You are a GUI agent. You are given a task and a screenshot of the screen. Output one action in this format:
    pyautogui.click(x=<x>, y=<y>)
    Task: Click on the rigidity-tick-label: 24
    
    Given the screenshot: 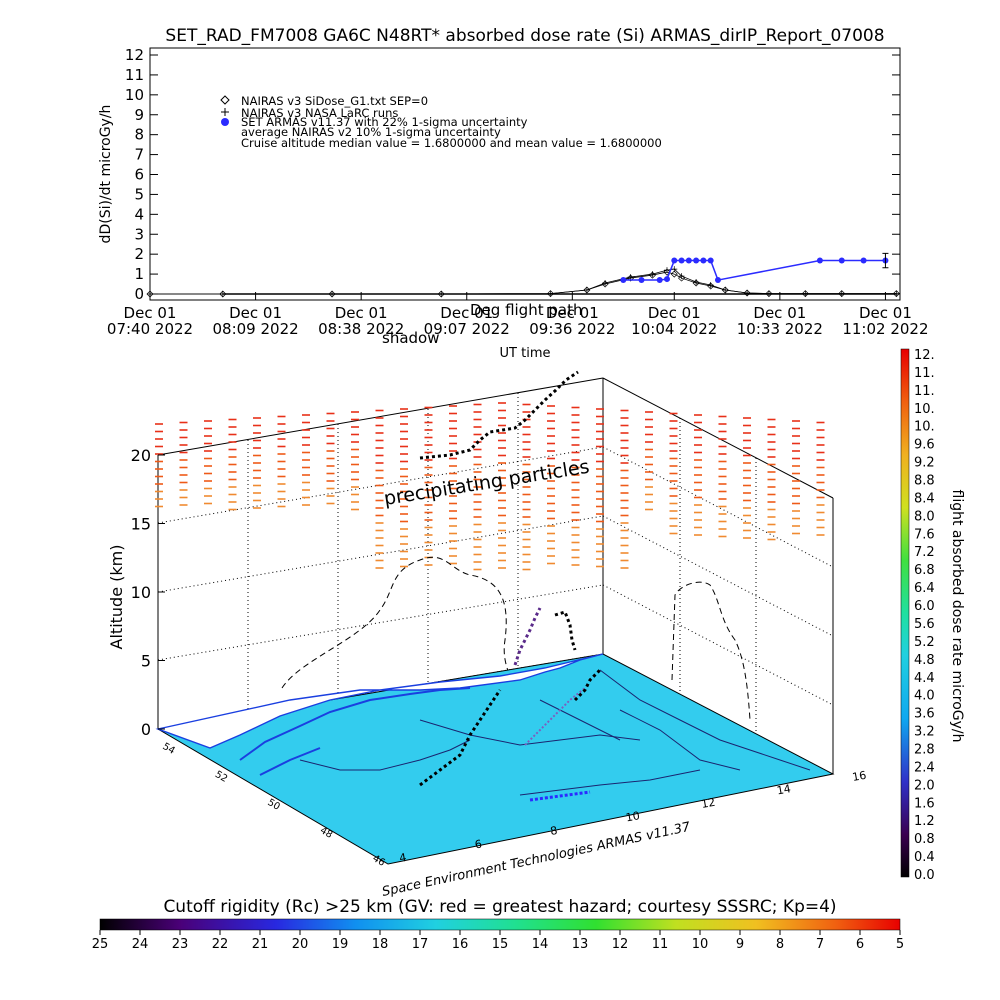 What is the action you would take?
    pyautogui.click(x=140, y=944)
    